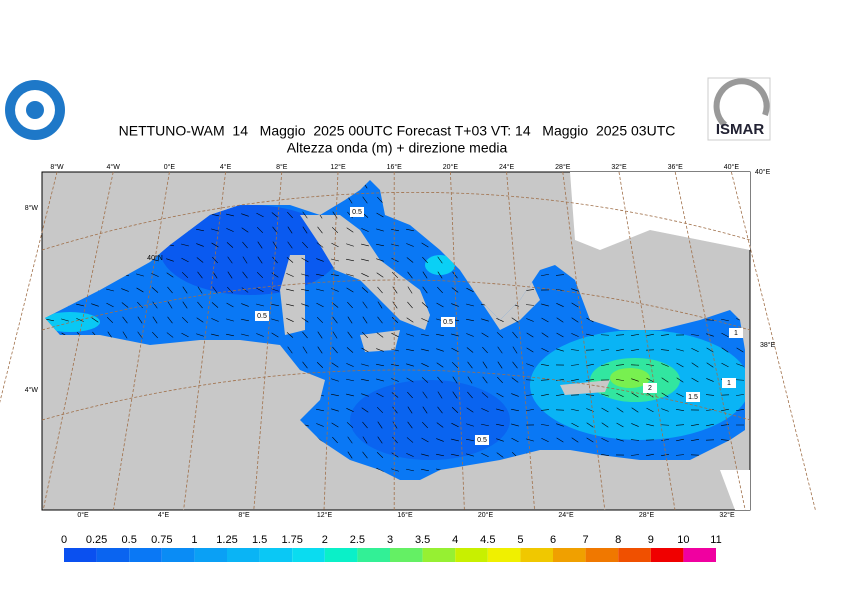  I want to click on lon-label: 36°E, so click(676, 167).